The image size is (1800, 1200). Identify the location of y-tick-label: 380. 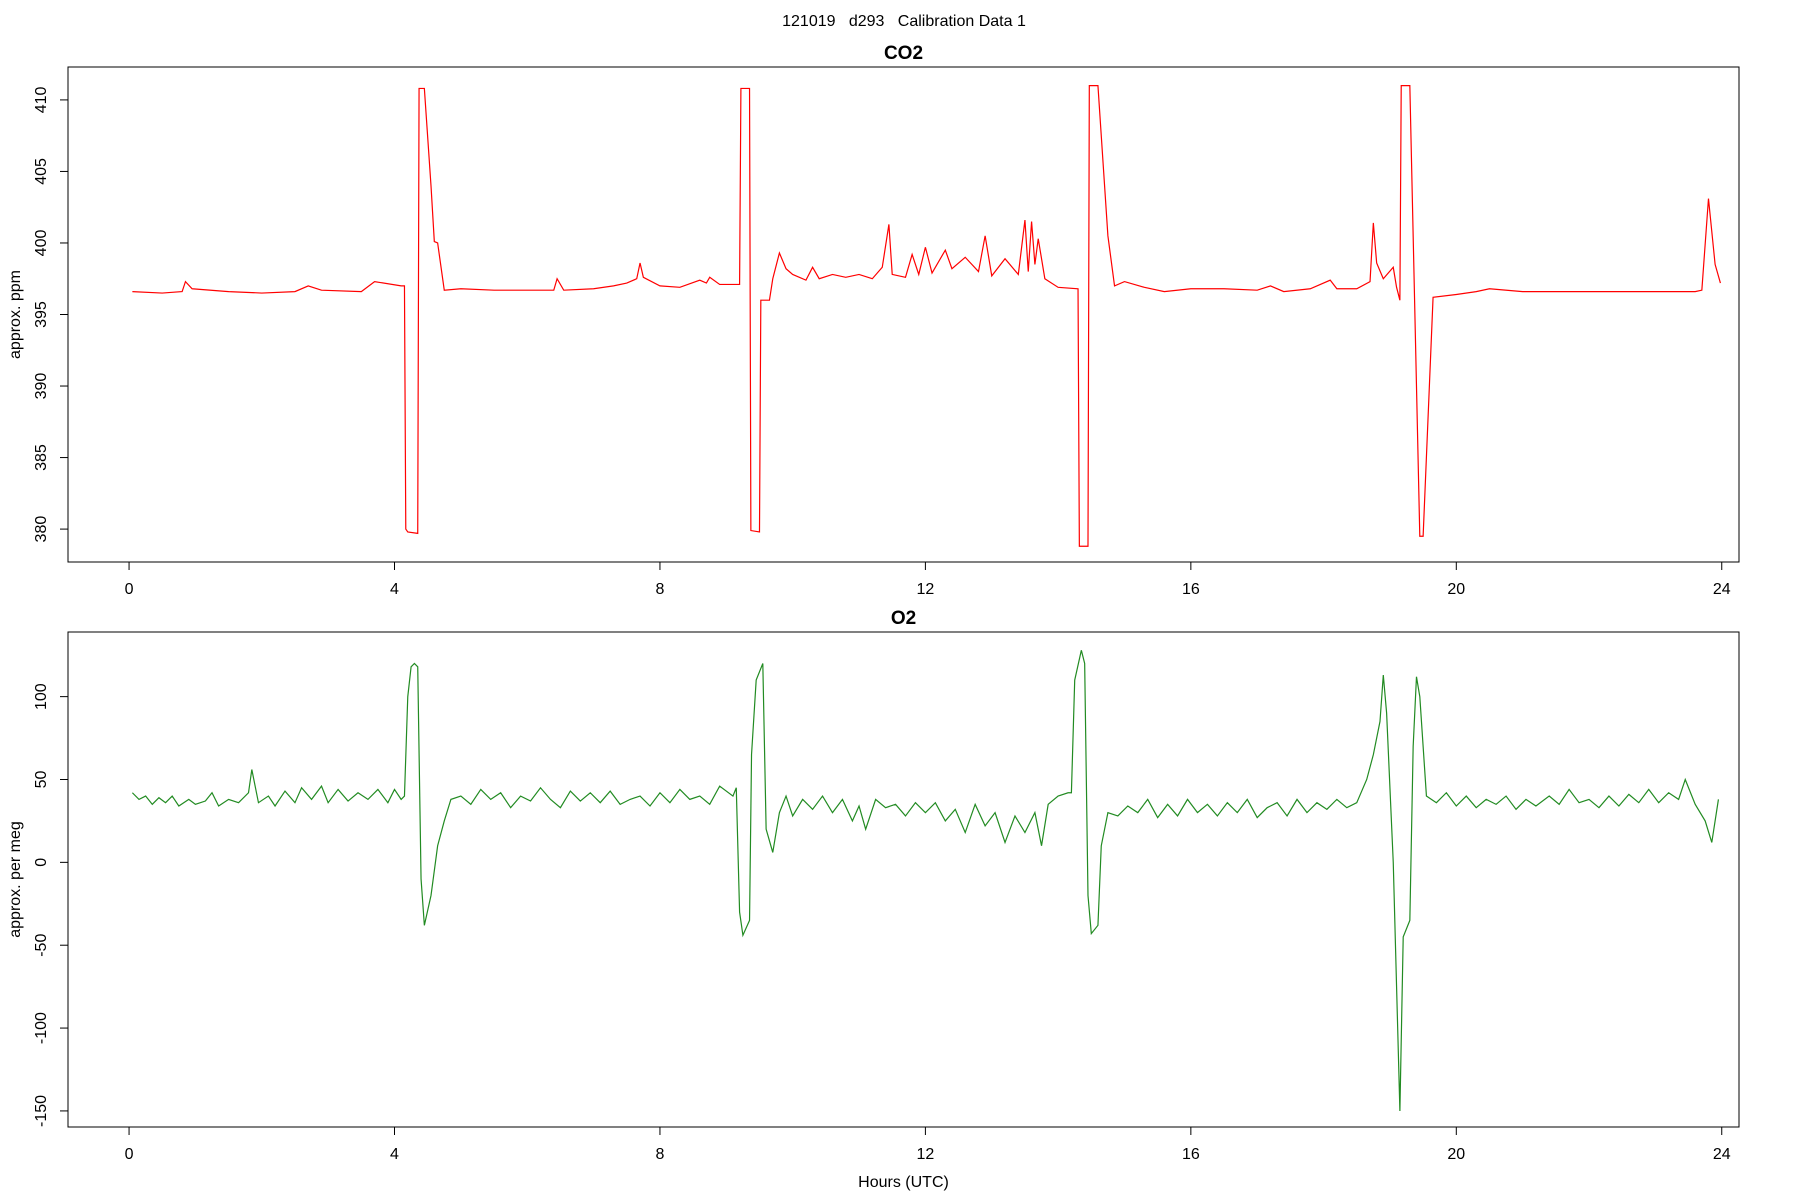
(41, 529).